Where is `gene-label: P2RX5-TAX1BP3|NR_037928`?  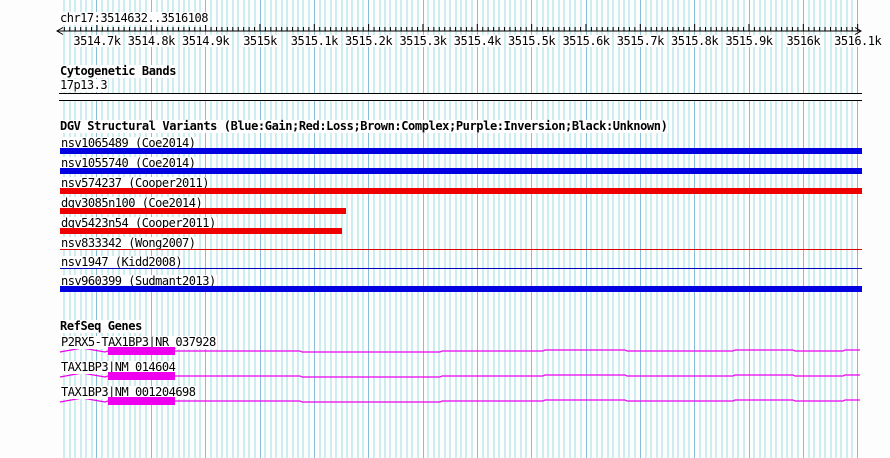
gene-label: P2RX5-TAX1BP3|NR_037928 is located at coordinates (138, 342).